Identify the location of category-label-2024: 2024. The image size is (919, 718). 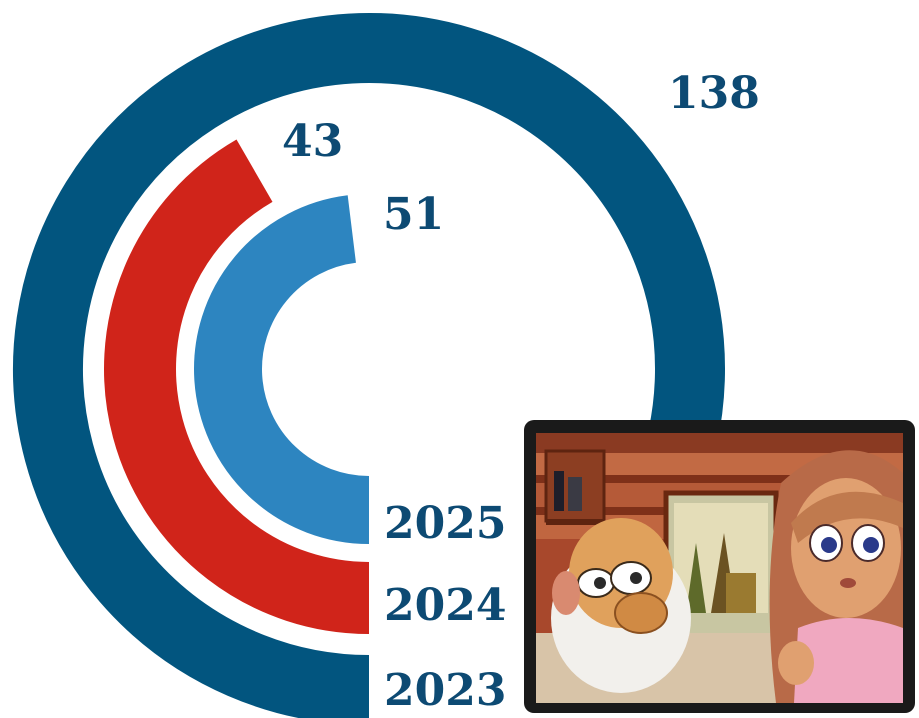
(445, 605).